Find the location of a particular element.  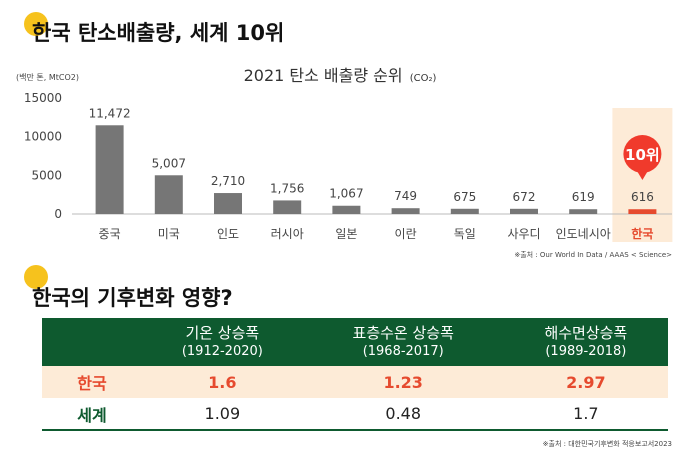

x-tick-label: 이란 is located at coordinates (406, 234).